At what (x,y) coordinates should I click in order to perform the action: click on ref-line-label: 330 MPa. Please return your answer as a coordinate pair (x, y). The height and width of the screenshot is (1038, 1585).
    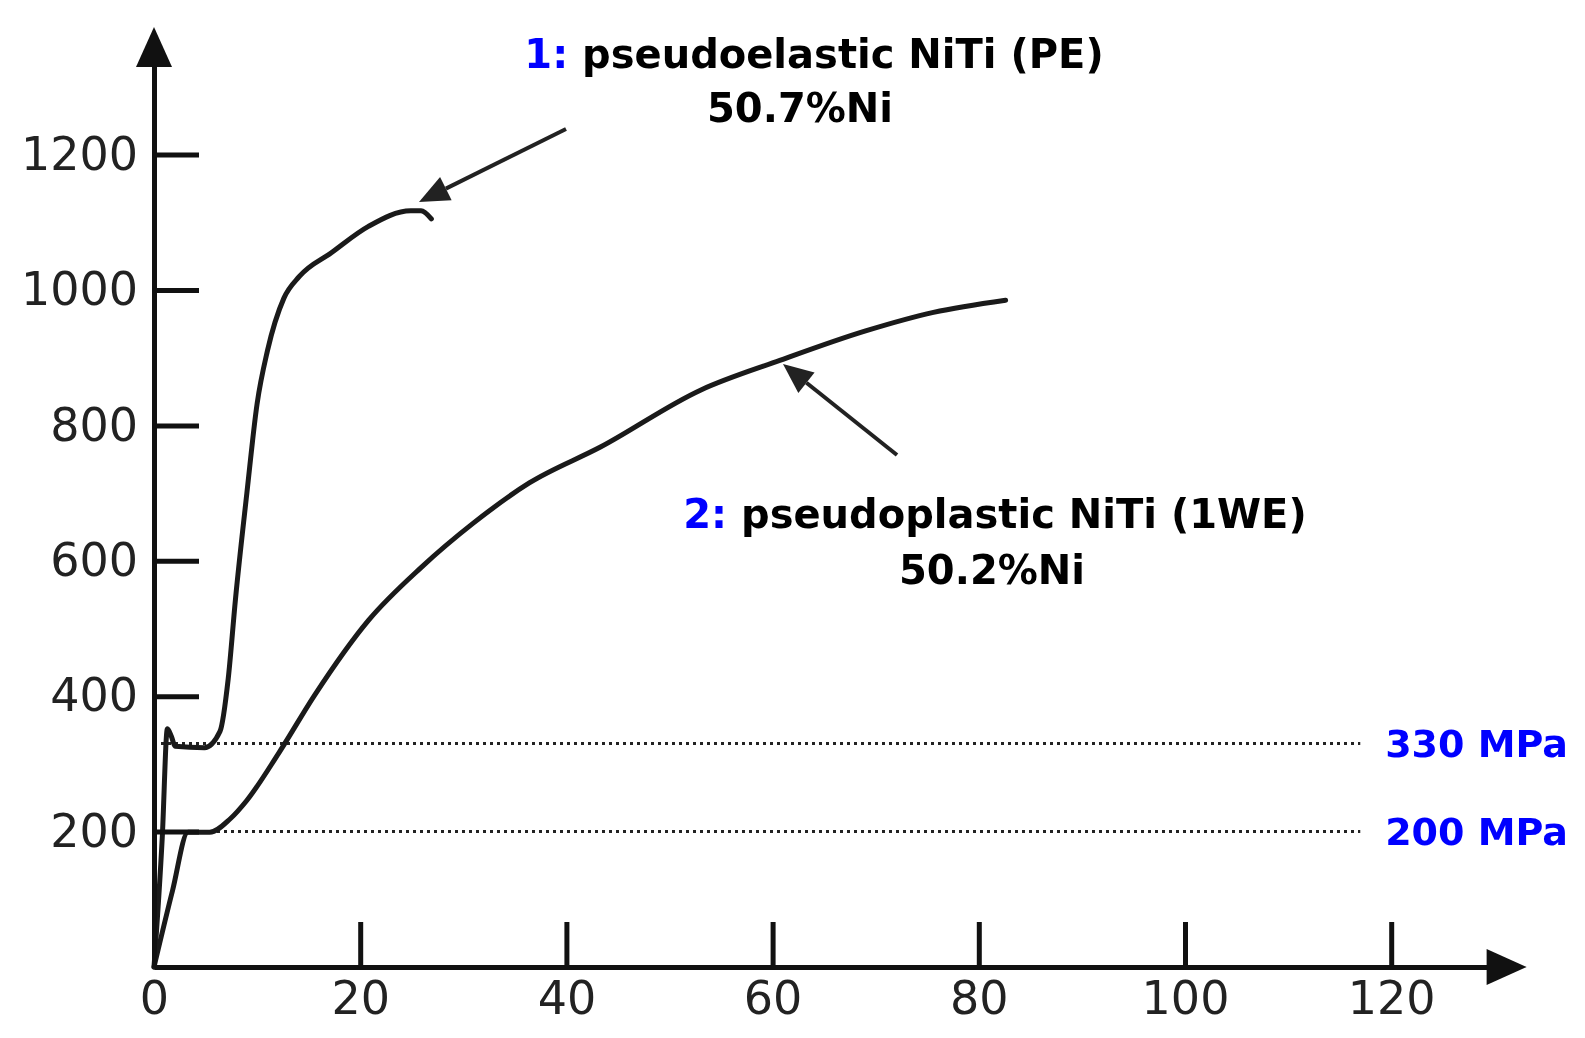
    Looking at the image, I should click on (1476, 743).